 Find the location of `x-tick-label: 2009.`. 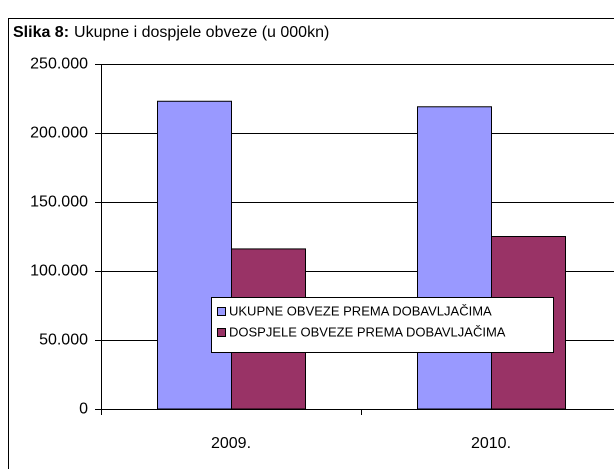

x-tick-label: 2009. is located at coordinates (231, 443).